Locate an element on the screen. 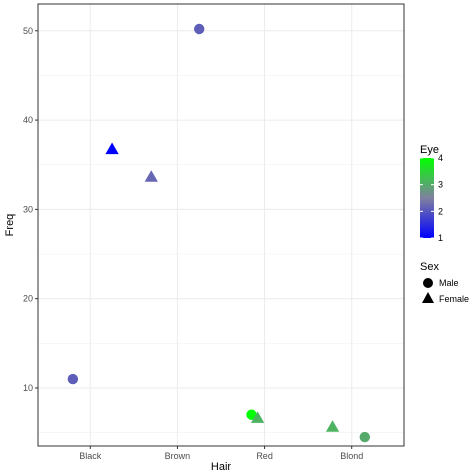 This screenshot has width=474, height=474. y-tick-label: 30 is located at coordinates (28, 209).